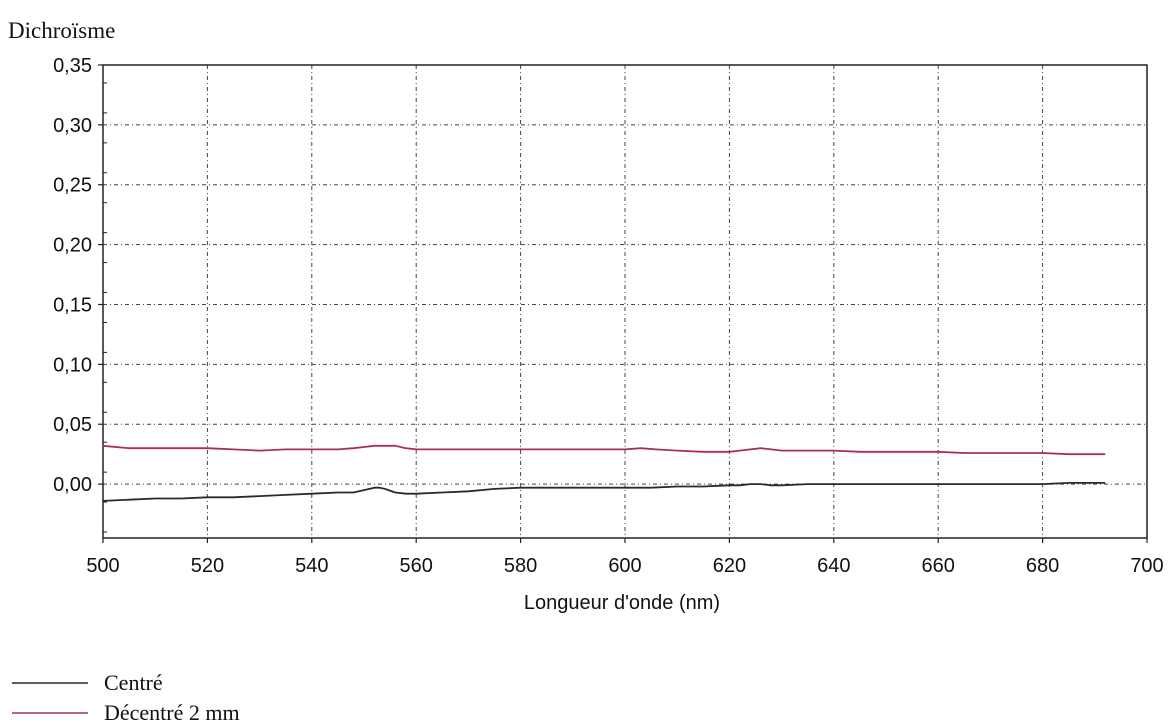 The height and width of the screenshot is (726, 1176). Describe the element at coordinates (72, 365) in the screenshot. I see `y-tick-label: 0,10` at that location.